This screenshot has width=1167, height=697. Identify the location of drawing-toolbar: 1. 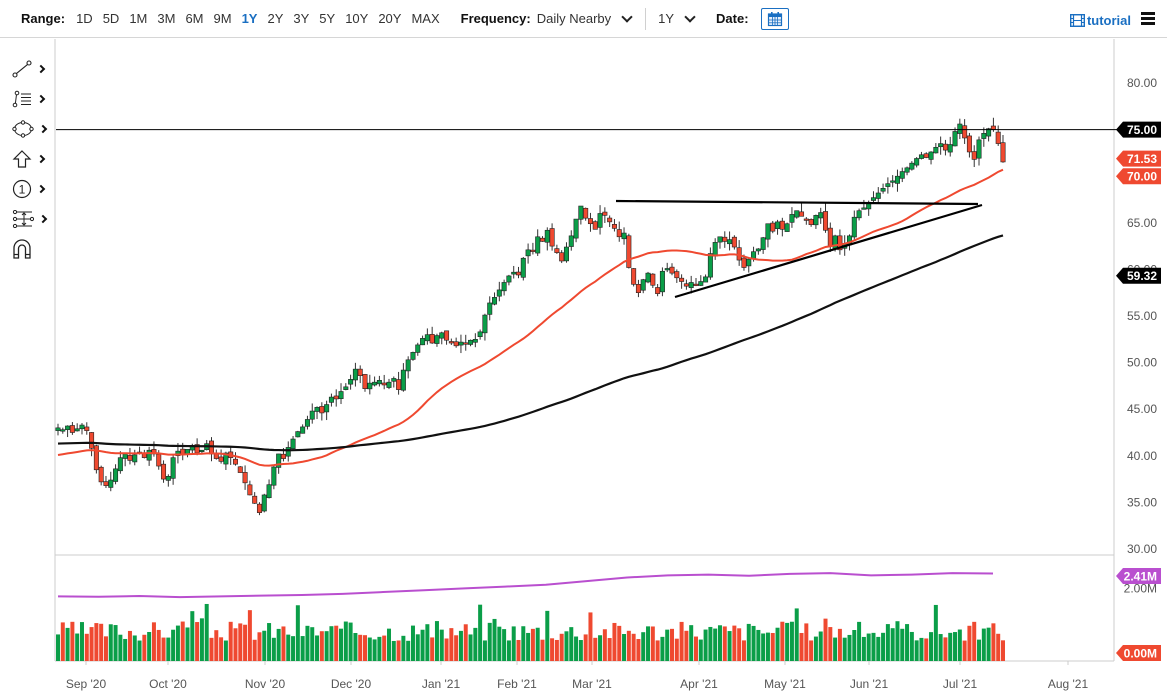
(27, 350).